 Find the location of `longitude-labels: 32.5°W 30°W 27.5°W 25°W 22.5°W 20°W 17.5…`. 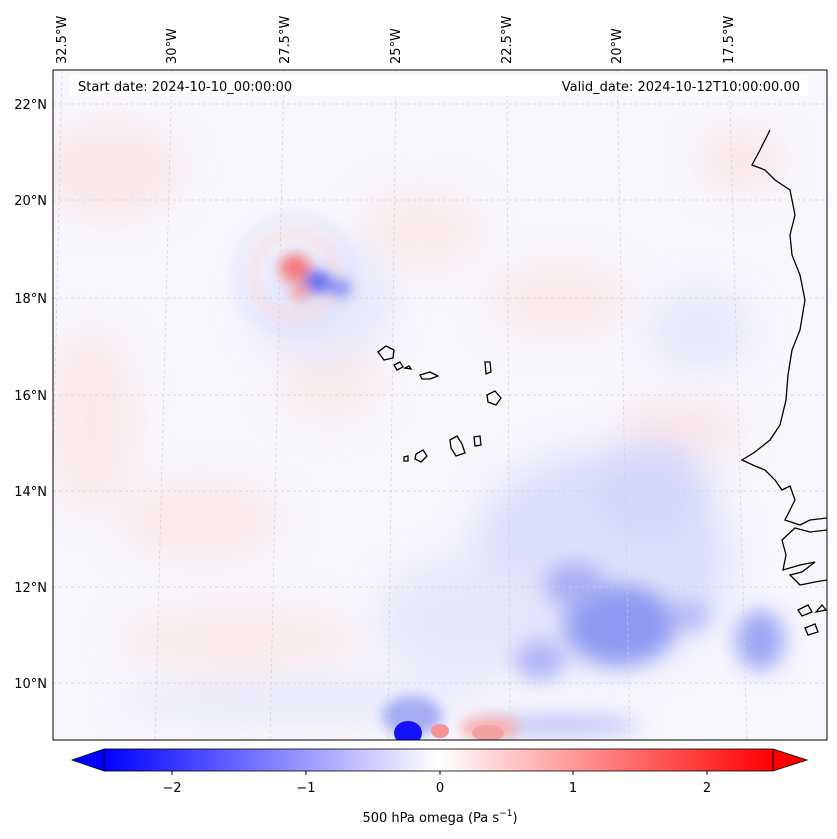

longitude-labels: 32.5°W 30°W 27.5°W 25°W 22.5°W 20°W 17.5… is located at coordinates (396, 40).